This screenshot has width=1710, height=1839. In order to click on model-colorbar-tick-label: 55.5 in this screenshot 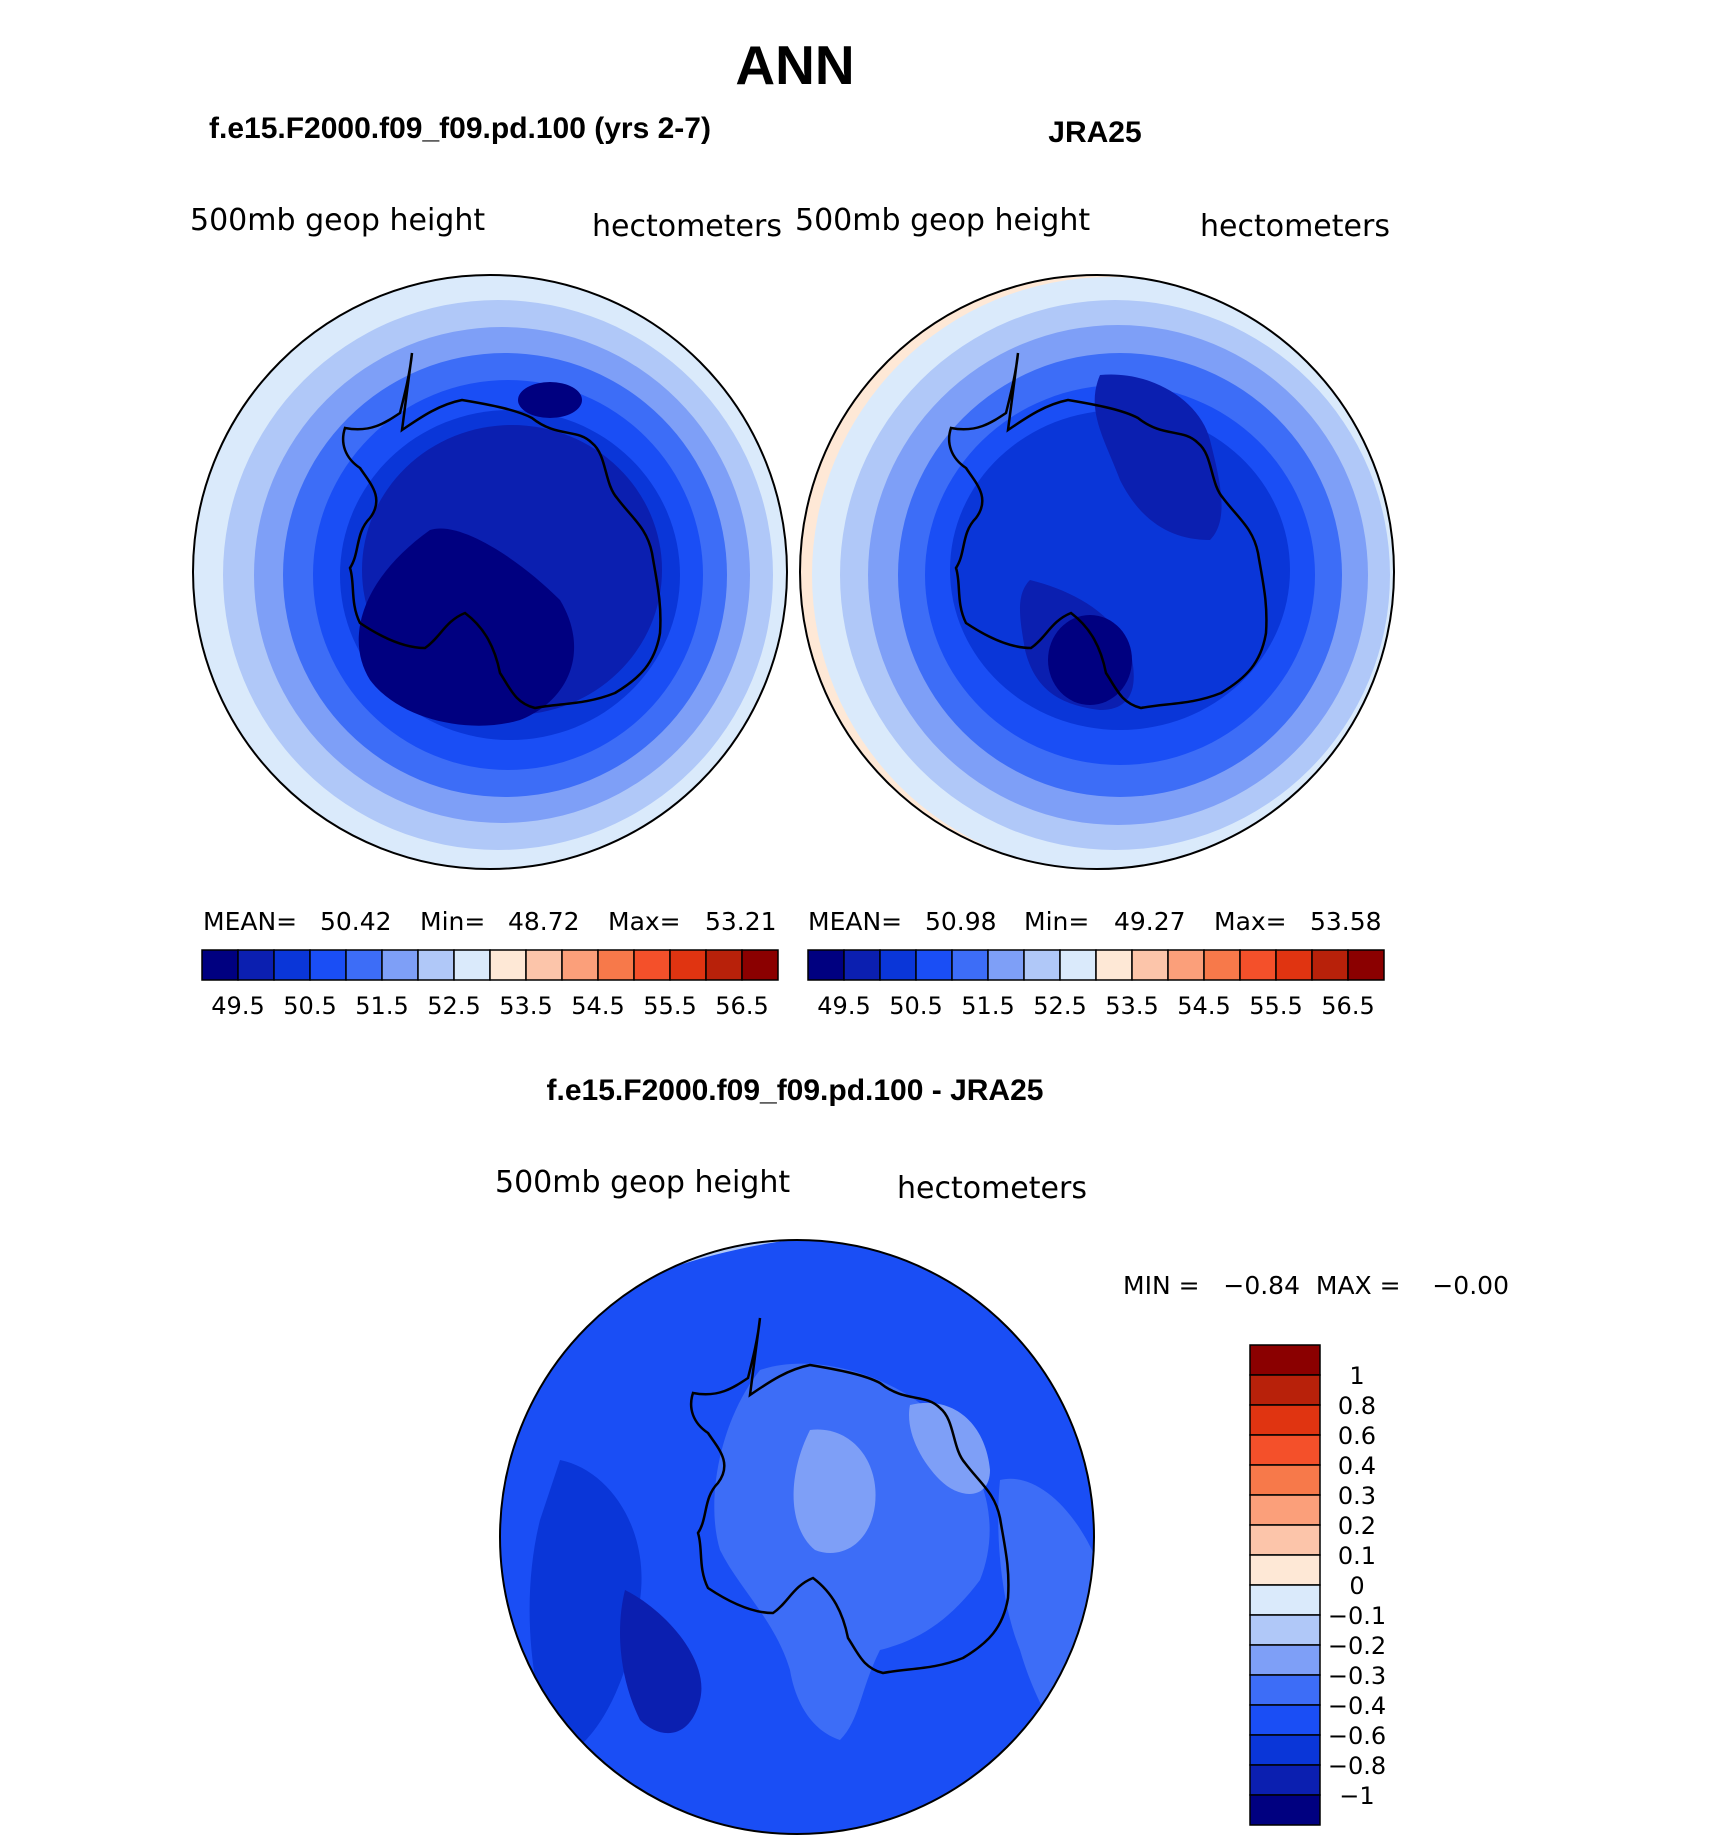, I will do `click(669, 1006)`.